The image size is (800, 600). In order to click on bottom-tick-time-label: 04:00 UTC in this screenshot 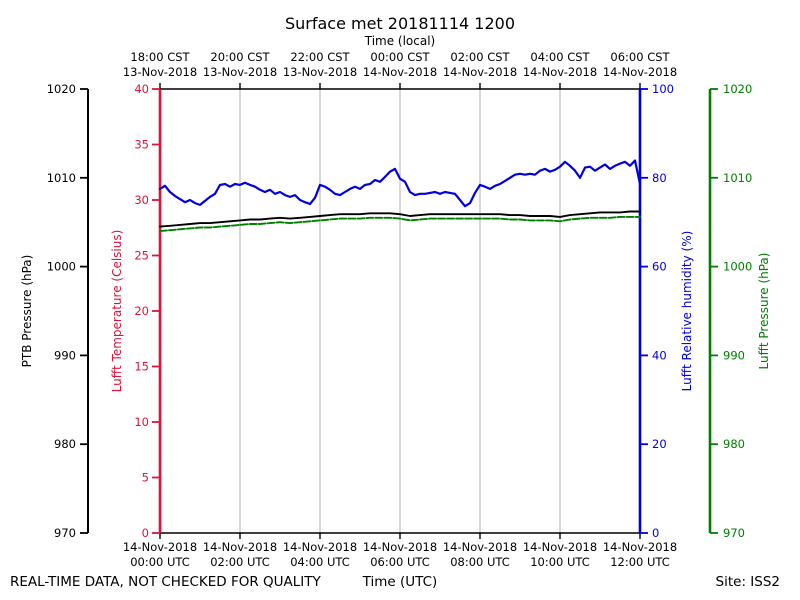, I will do `click(320, 562)`.